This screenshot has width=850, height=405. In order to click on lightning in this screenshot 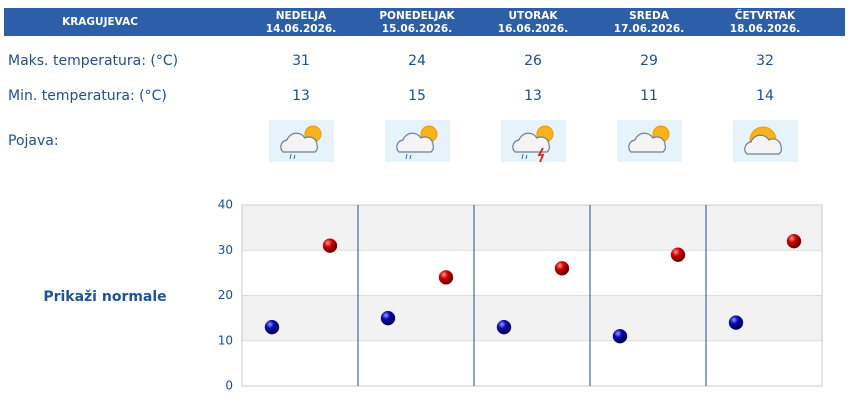, I will do `click(541, 155)`.